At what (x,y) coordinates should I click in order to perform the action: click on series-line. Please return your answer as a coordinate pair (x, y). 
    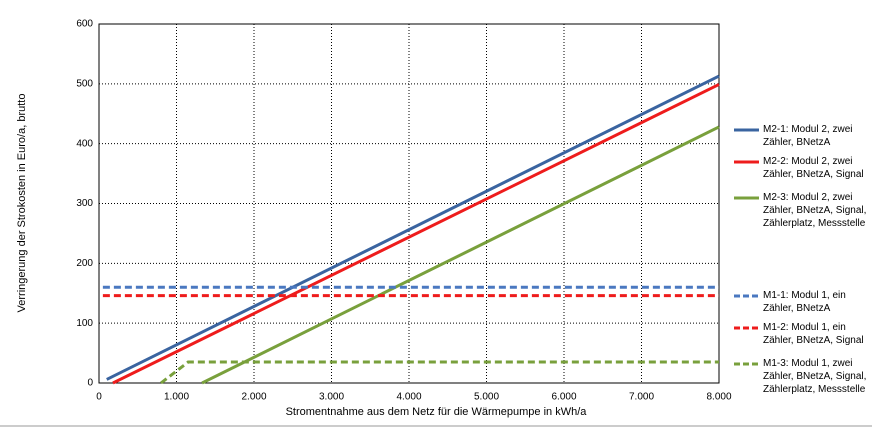
    Looking at the image, I should click on (439, 372).